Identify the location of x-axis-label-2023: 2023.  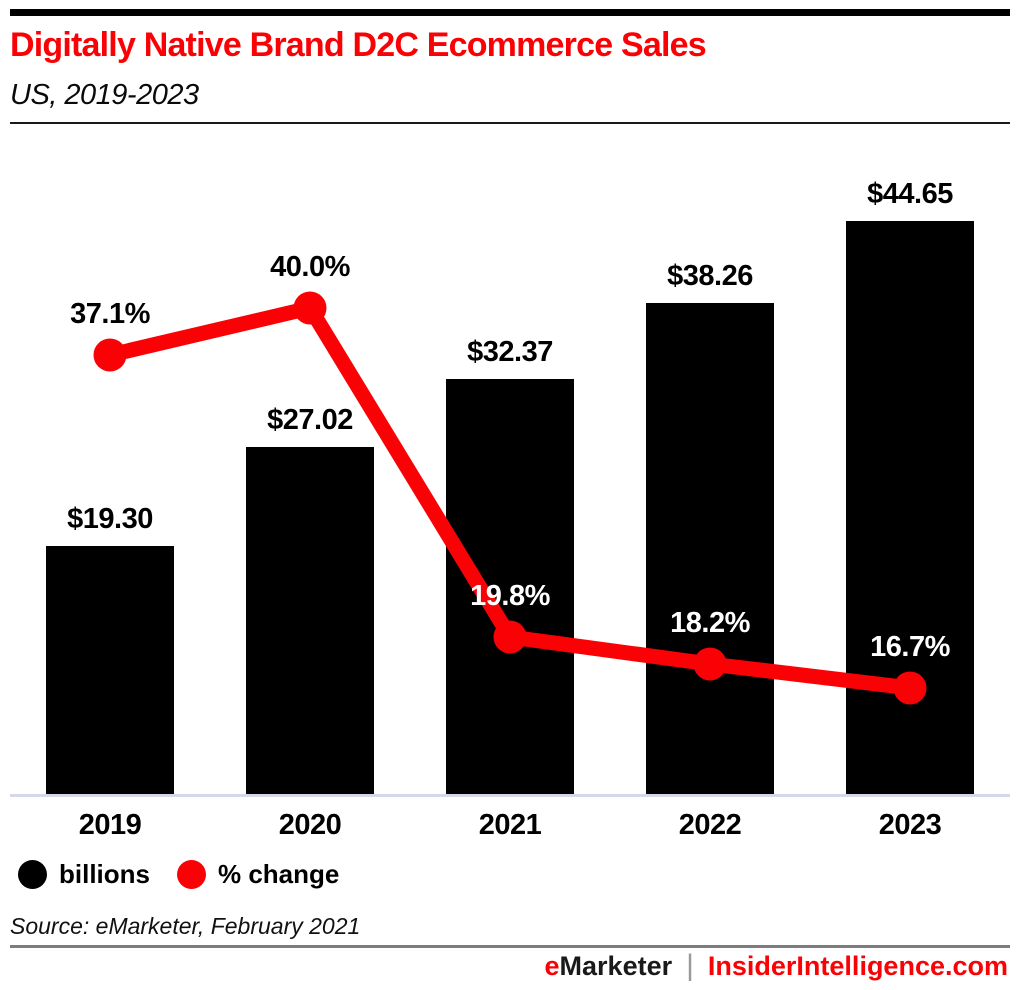
(910, 825).